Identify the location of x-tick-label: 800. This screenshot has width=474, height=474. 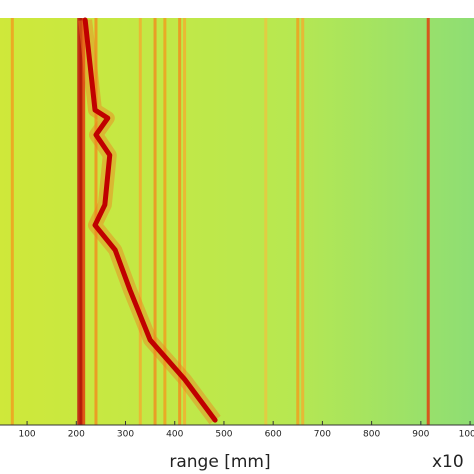
(371, 435).